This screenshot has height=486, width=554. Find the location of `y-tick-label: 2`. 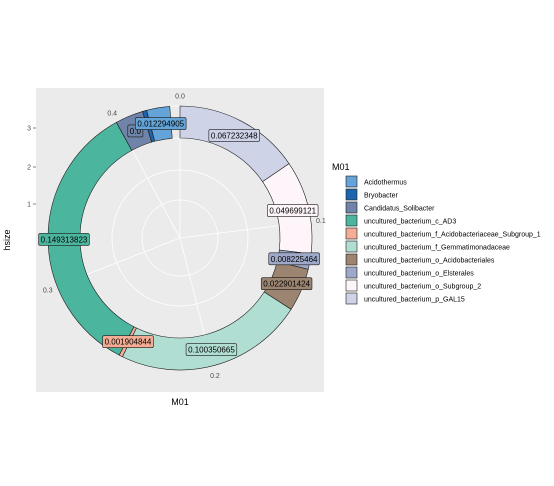

y-tick-label: 2 is located at coordinates (29, 168).